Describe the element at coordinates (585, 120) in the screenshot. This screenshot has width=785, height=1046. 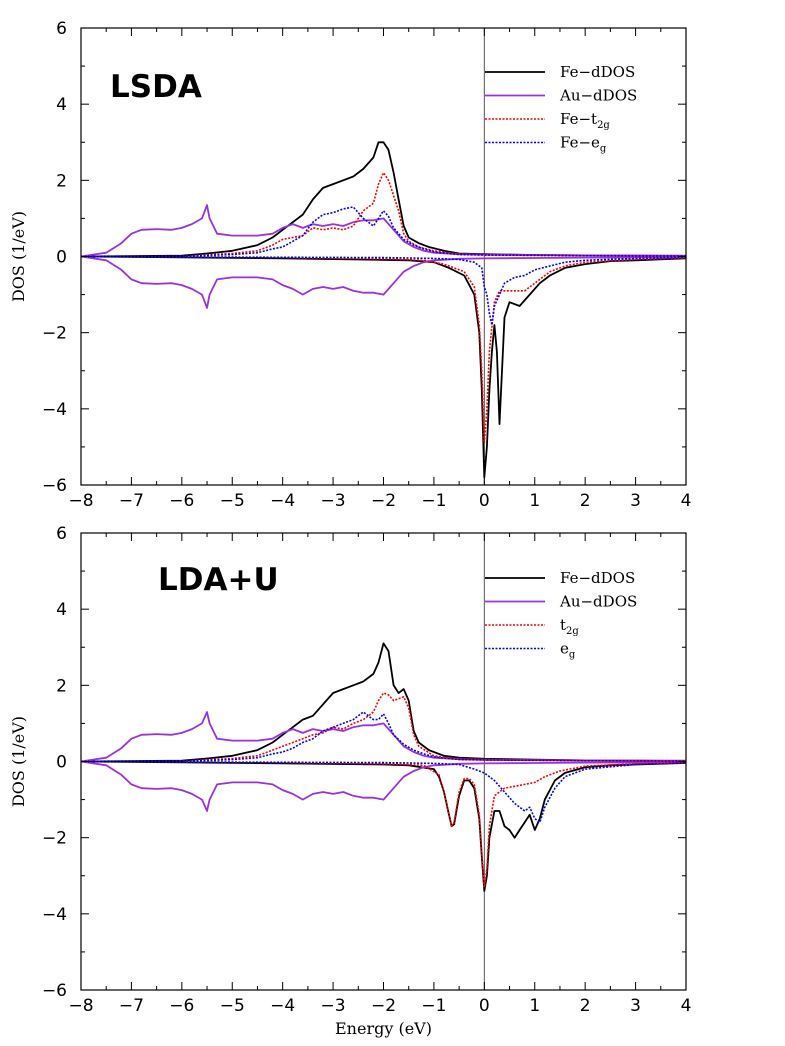
I see `legend-label-3: Fe−t2g` at that location.